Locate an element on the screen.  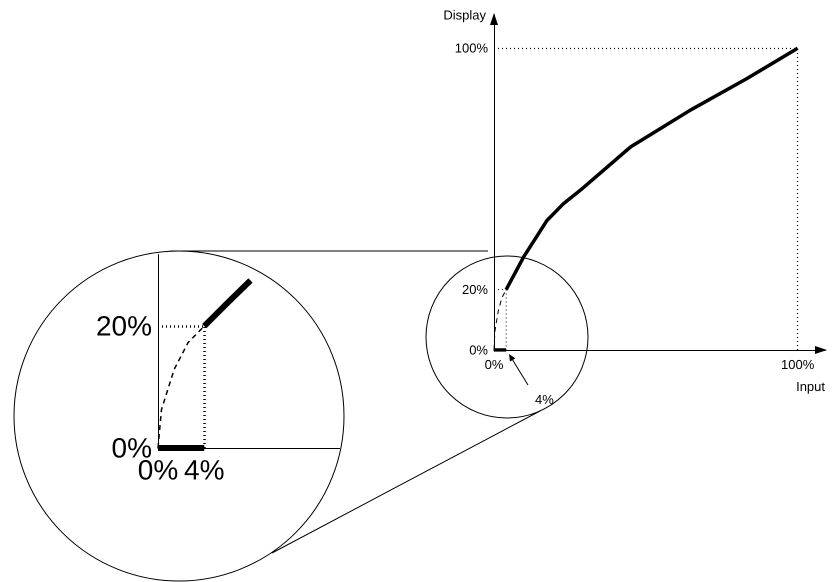
y-tick-label: 100% is located at coordinates (471, 48).